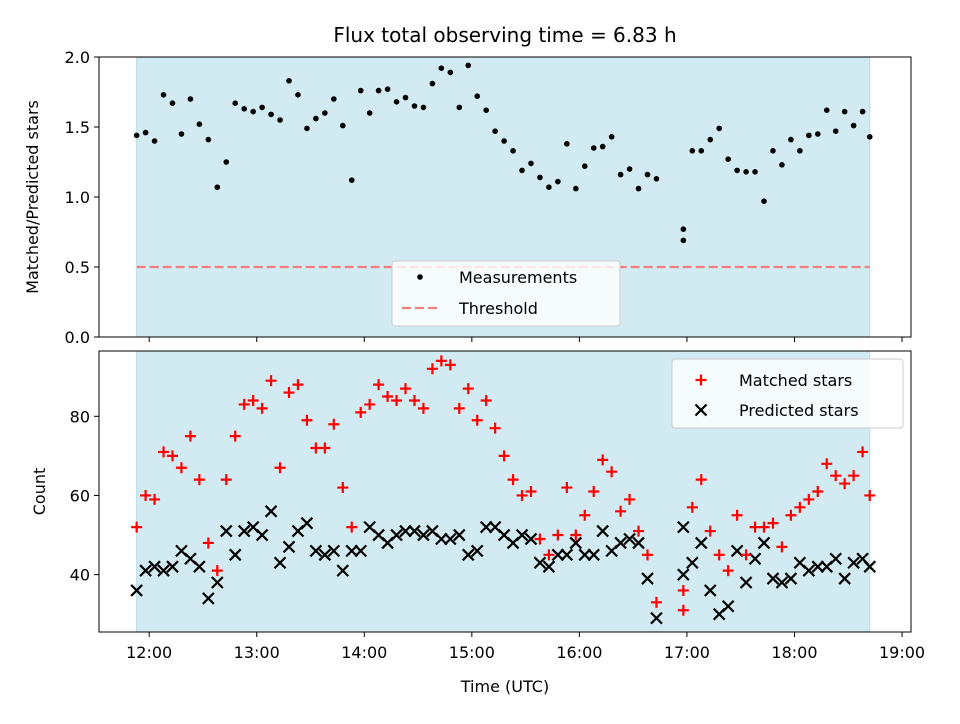 This screenshot has width=960, height=724. I want to click on time-x-axis-label: Time (UTC), so click(504, 686).